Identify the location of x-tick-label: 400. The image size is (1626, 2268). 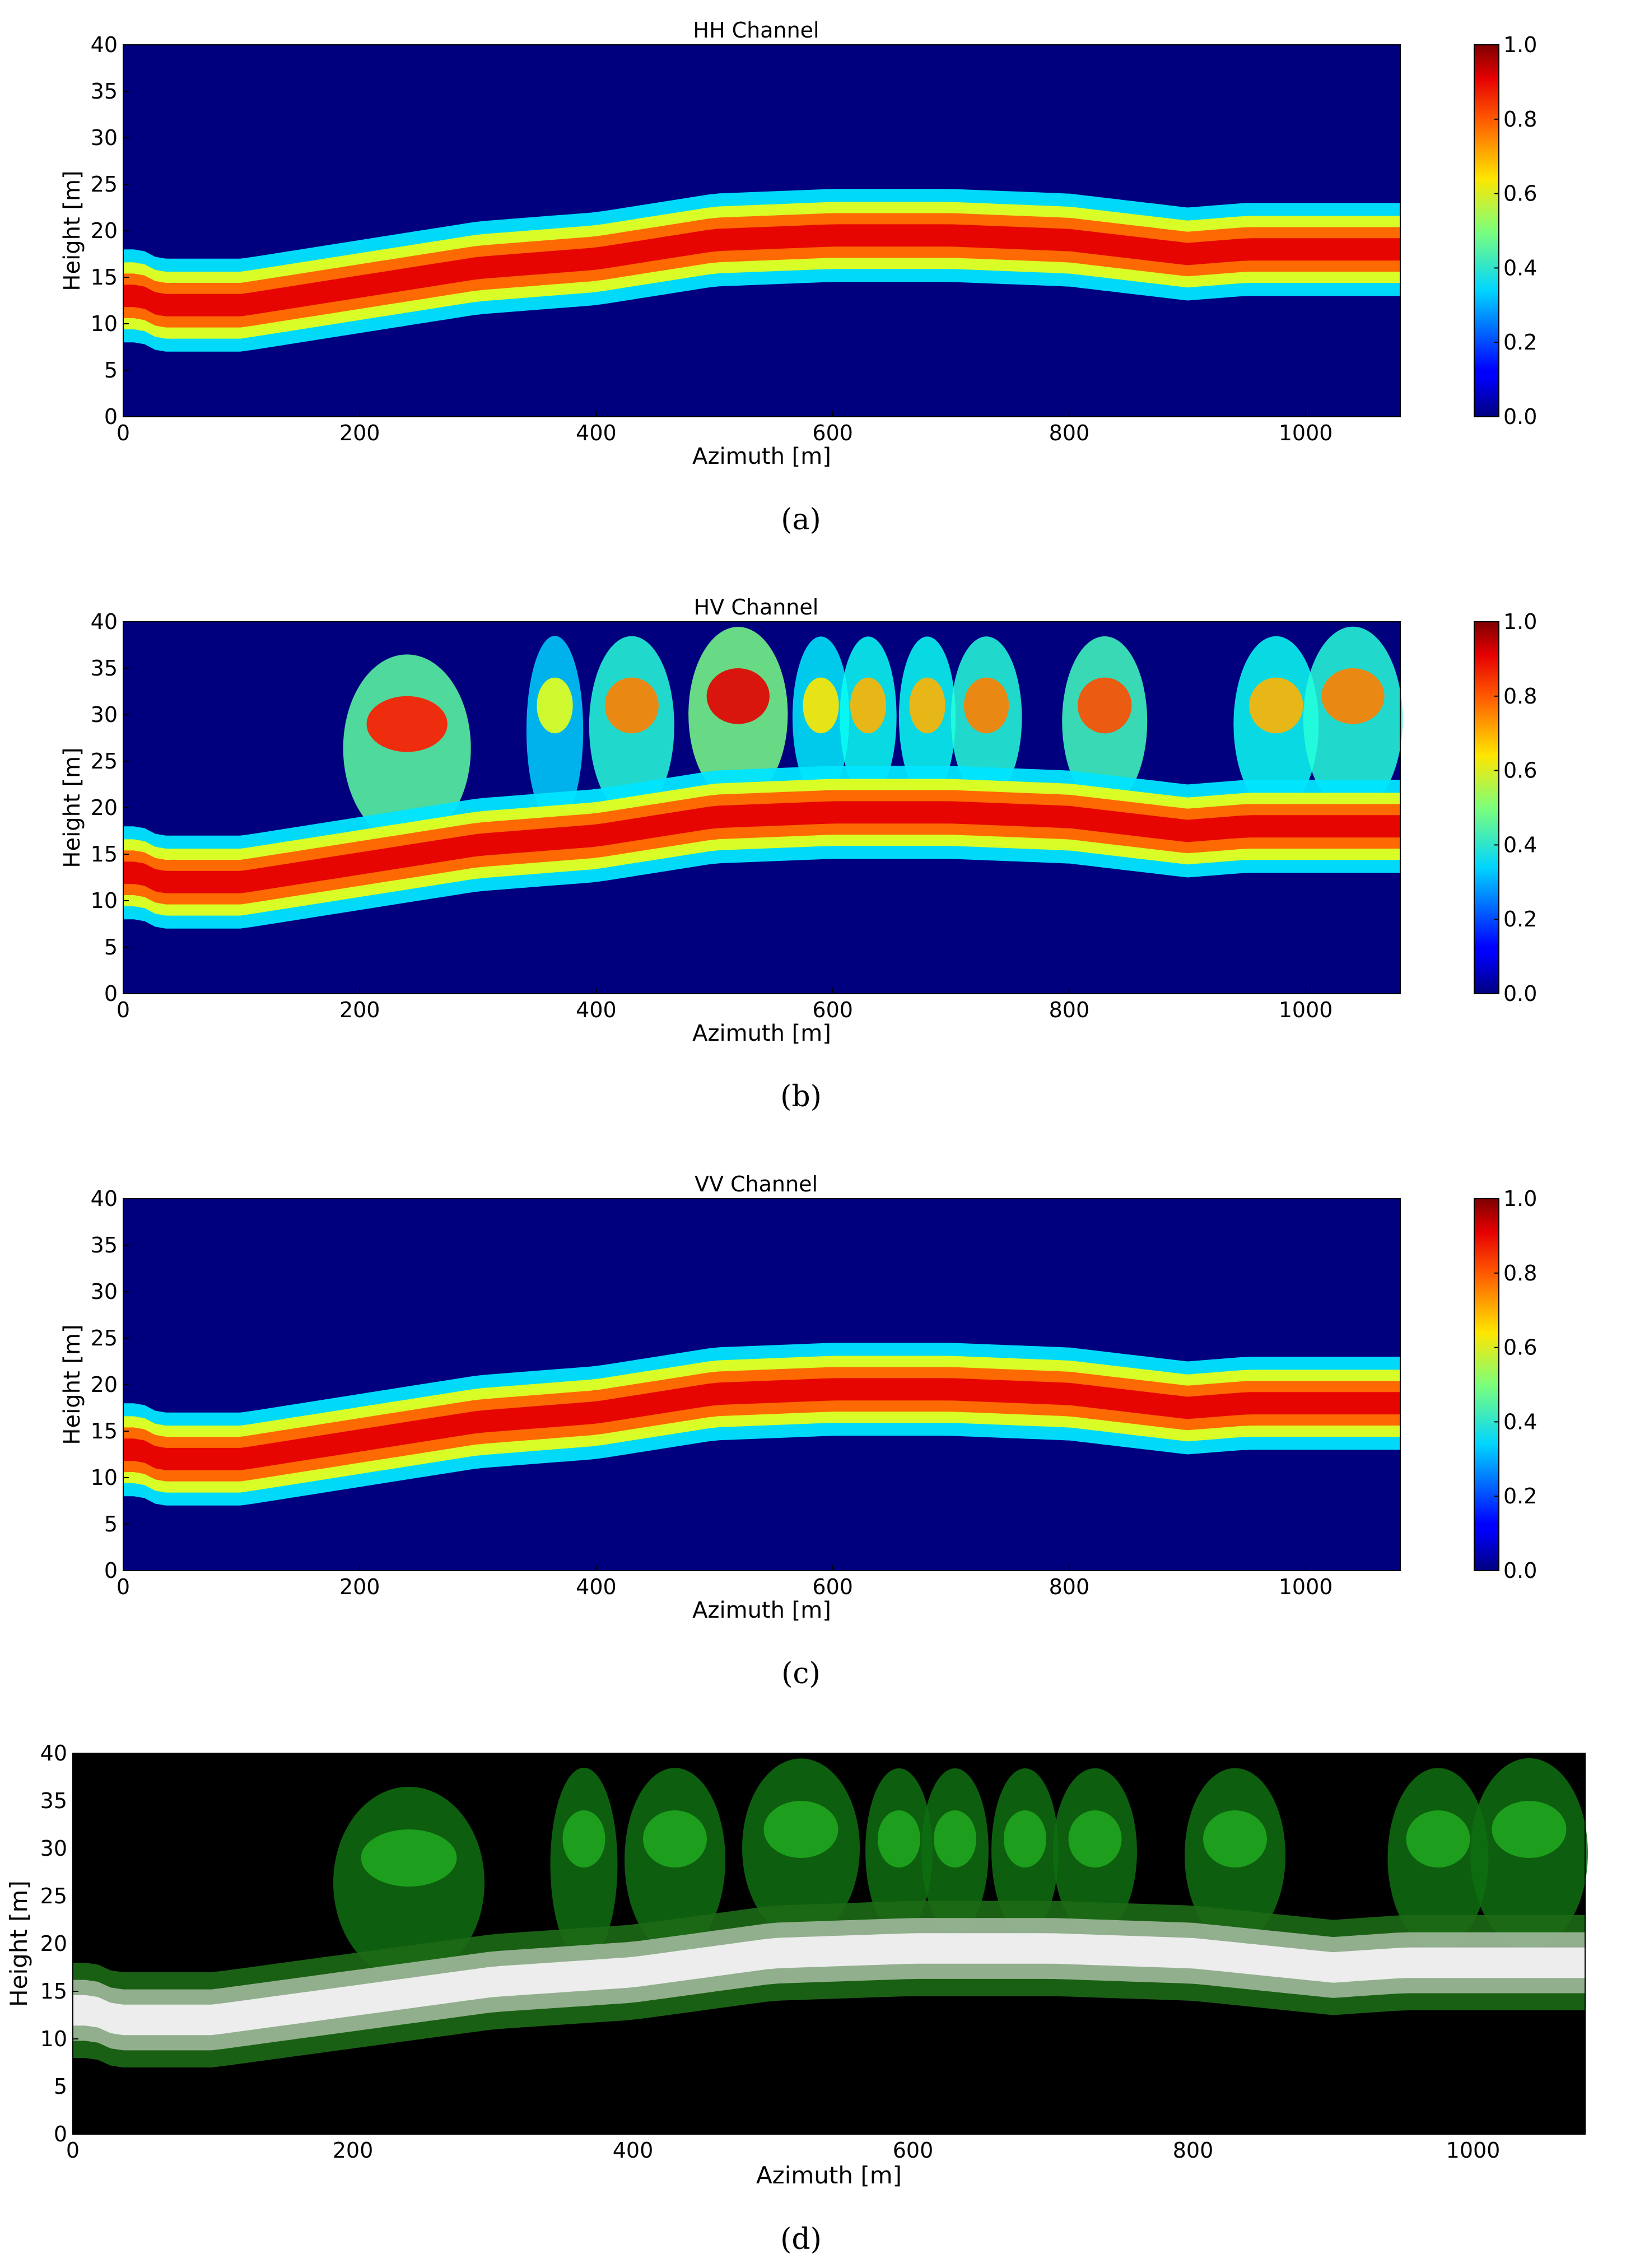
(633, 2150).